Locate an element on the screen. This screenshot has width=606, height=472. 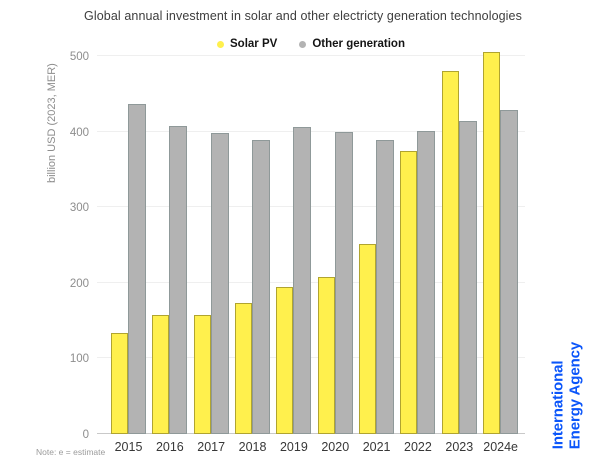
legend-item-solar-pv: Solar PV is located at coordinates (247, 44).